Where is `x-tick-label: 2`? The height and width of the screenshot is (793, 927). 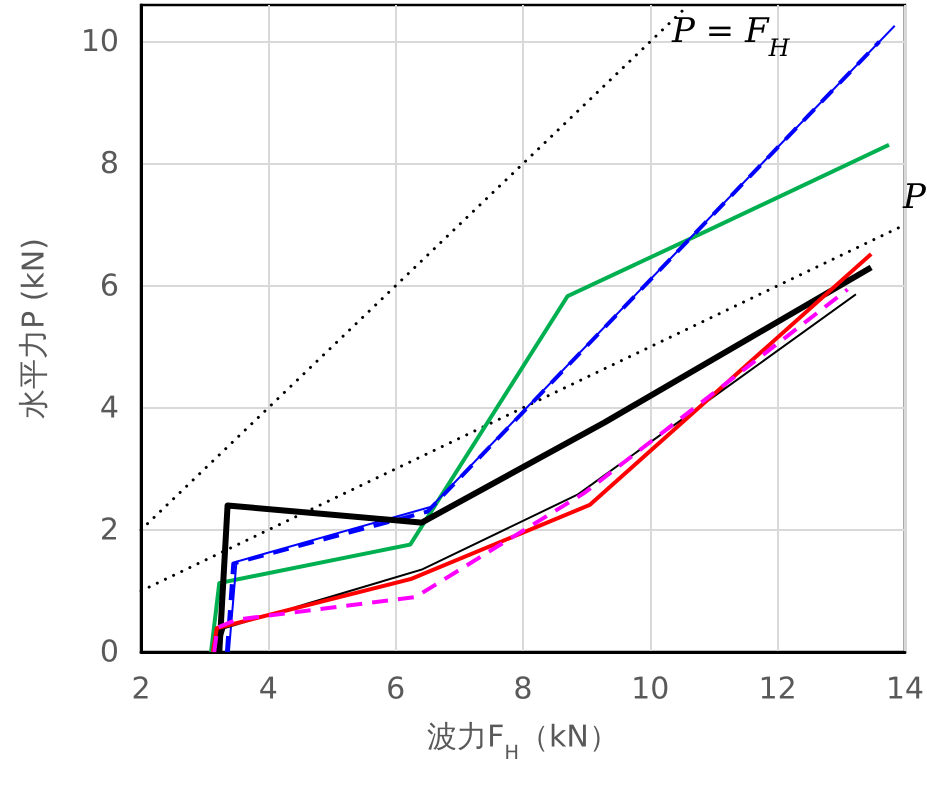
x-tick-label: 2 is located at coordinates (141, 689).